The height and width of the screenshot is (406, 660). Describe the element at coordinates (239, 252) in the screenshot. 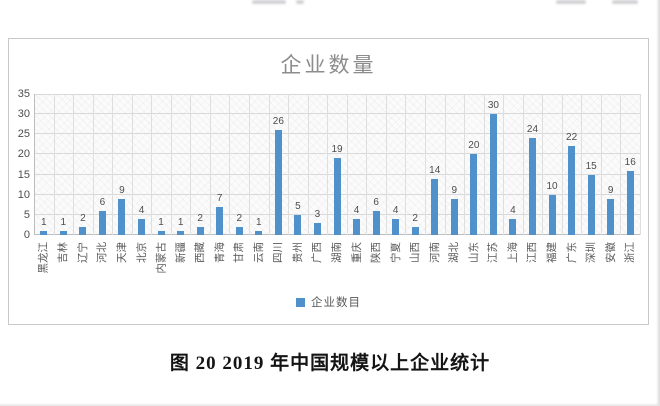

I see `x-tick-label: 甘肃` at that location.